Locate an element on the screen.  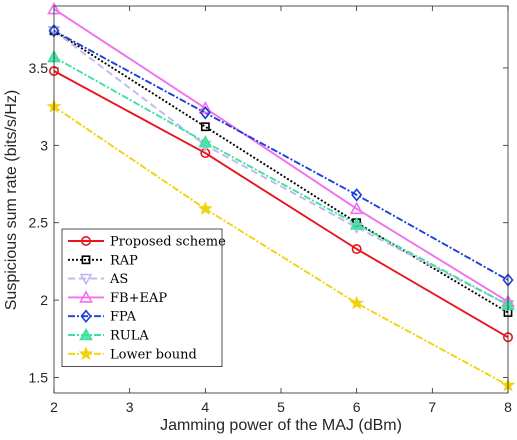
x-axis-label: Jamming power of the MAJ (dBm) is located at coordinates (281, 425).